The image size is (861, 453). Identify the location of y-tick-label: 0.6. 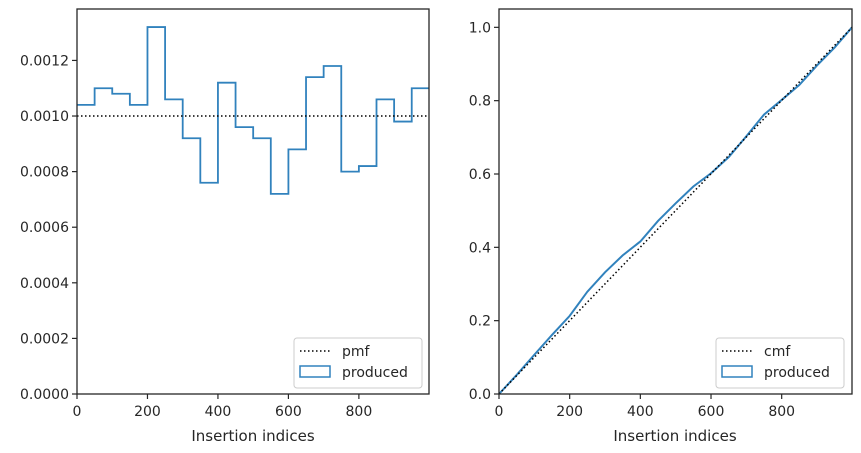
(480, 175).